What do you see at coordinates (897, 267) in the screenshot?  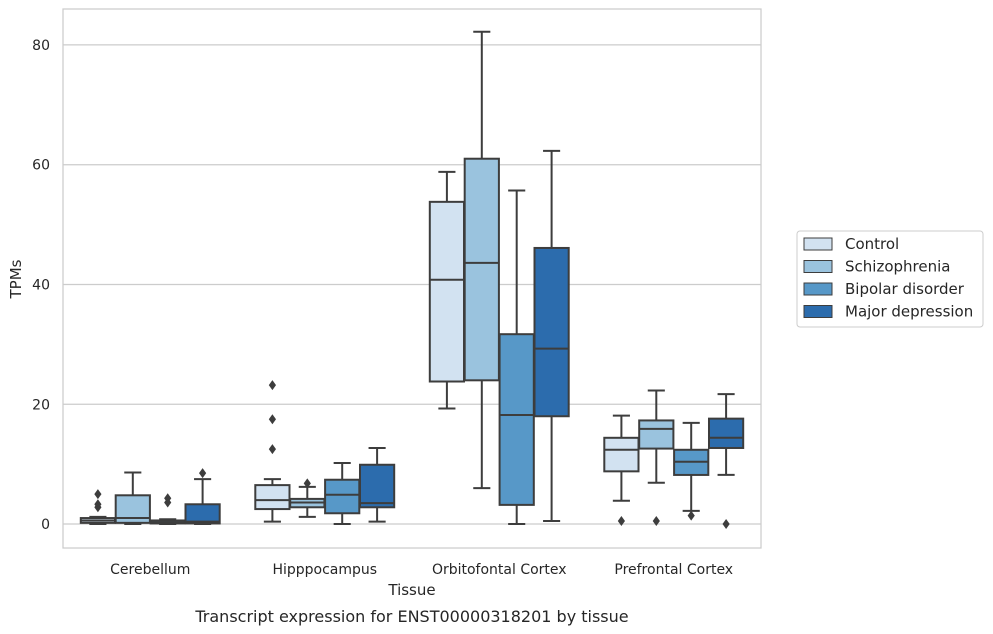 I see `legend-label: Schizophrenia` at bounding box center [897, 267].